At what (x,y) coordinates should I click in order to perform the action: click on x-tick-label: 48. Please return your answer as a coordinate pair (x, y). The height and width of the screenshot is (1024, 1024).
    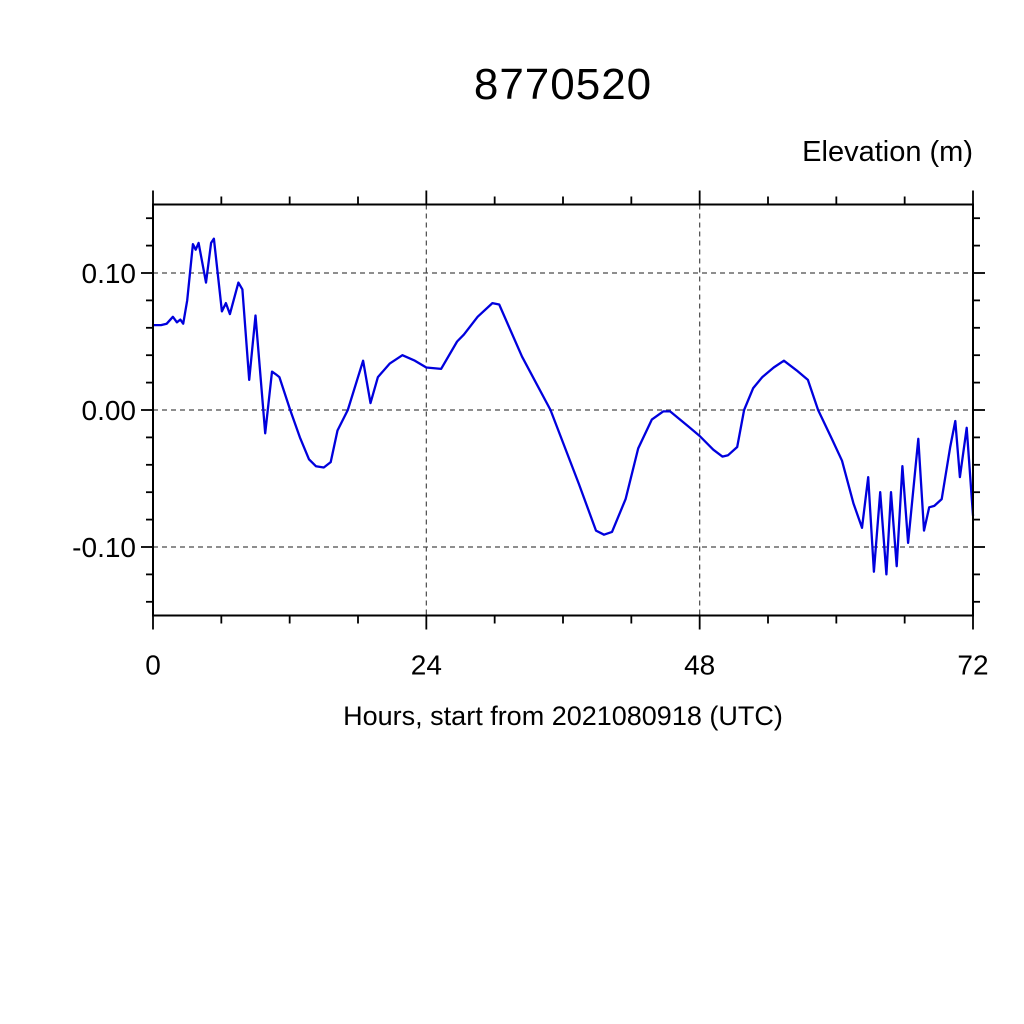
    Looking at the image, I should click on (699, 665).